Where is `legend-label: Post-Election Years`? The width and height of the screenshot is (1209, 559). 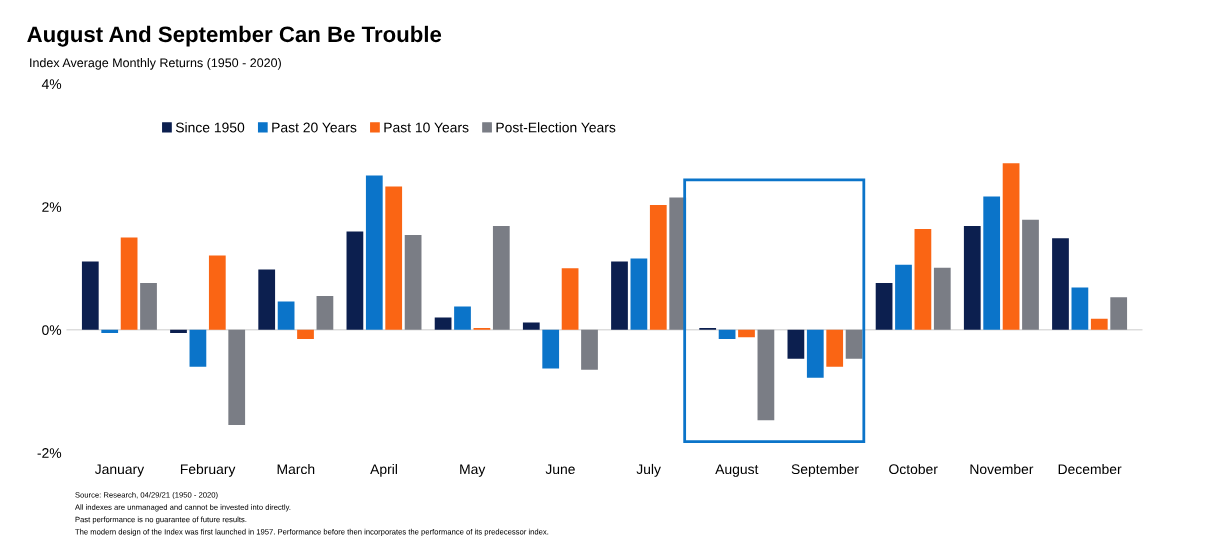
legend-label: Post-Election Years is located at coordinates (556, 127).